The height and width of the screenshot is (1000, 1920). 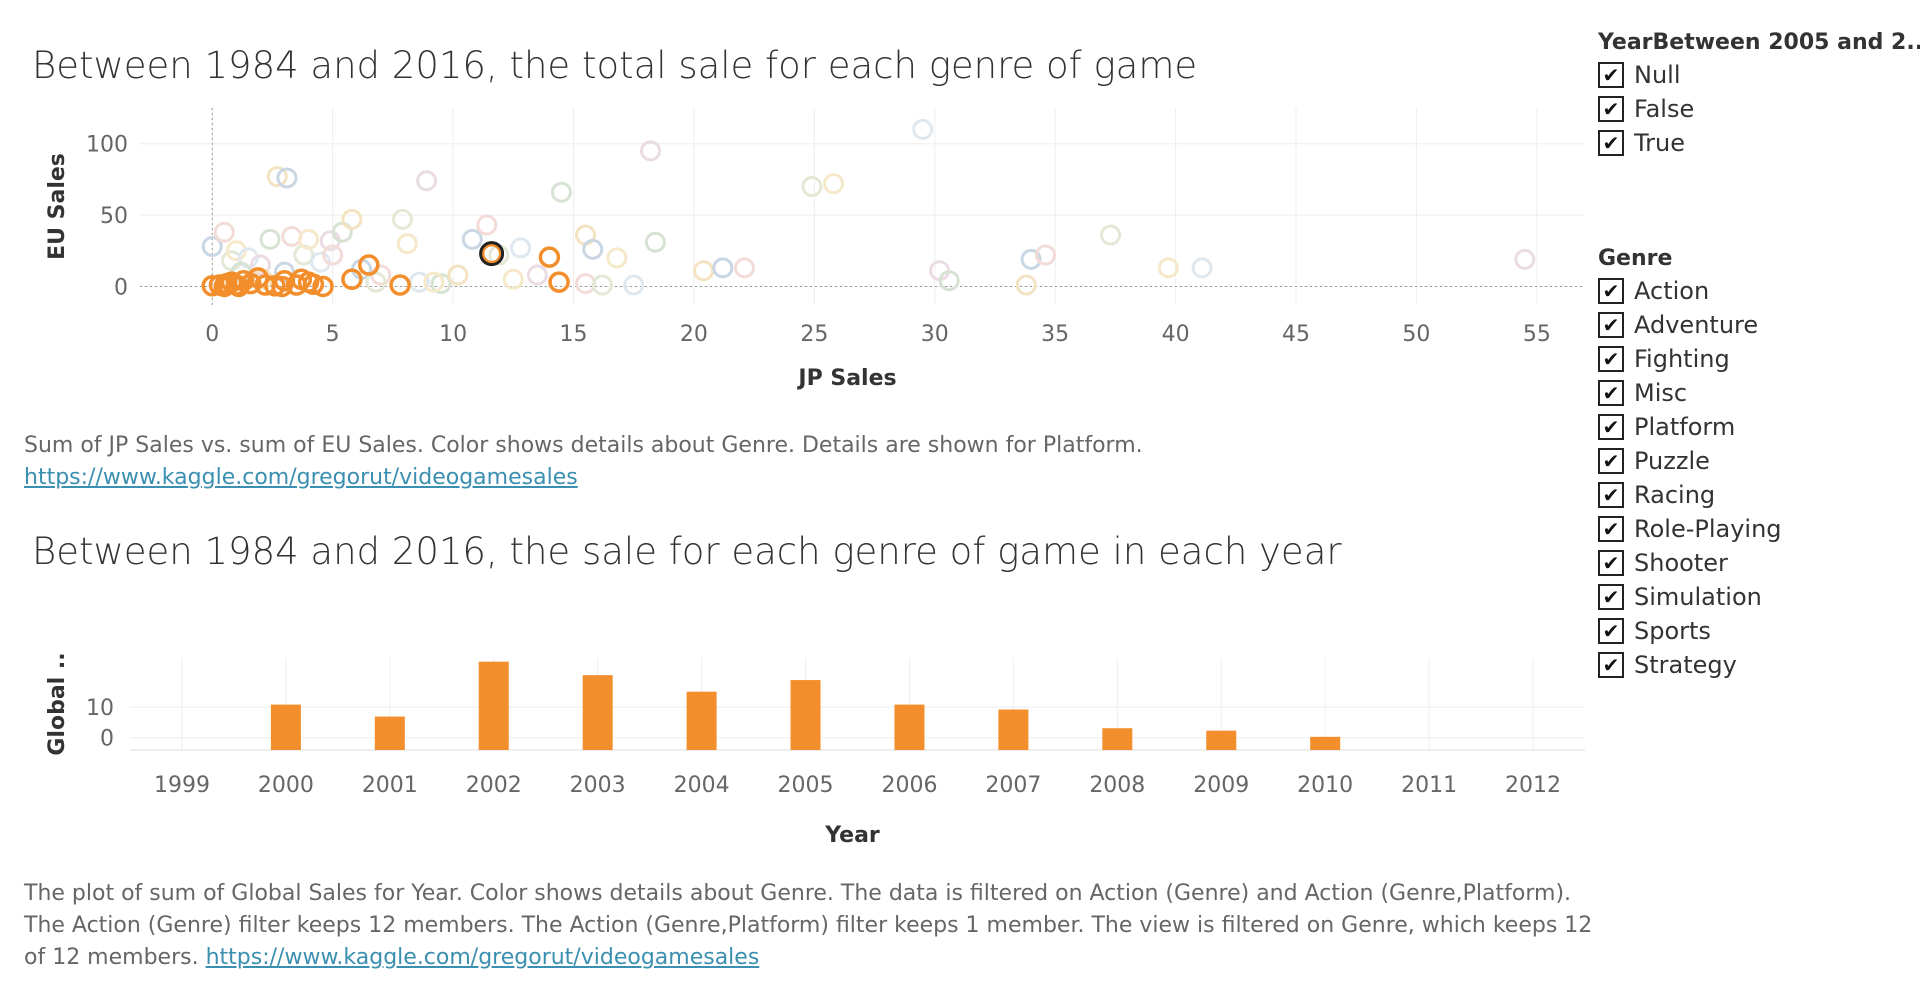 What do you see at coordinates (598, 785) in the screenshot?
I see `x-tick-label: 2003` at bounding box center [598, 785].